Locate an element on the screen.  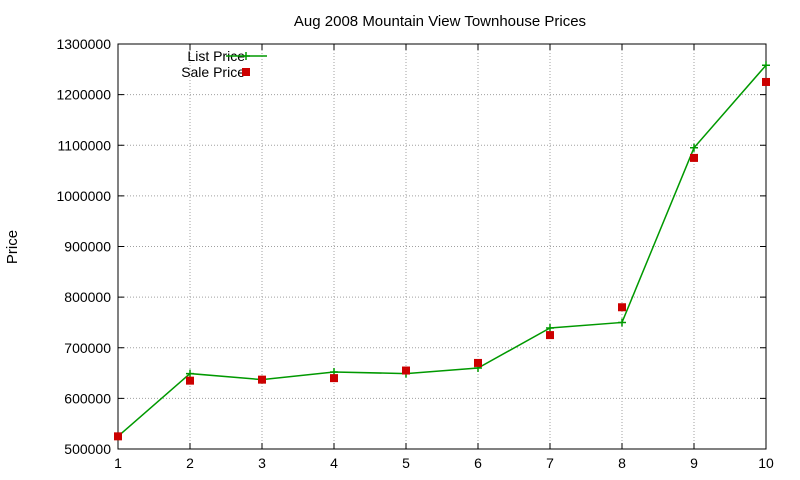
legend-square-marker is located at coordinates (246, 72).